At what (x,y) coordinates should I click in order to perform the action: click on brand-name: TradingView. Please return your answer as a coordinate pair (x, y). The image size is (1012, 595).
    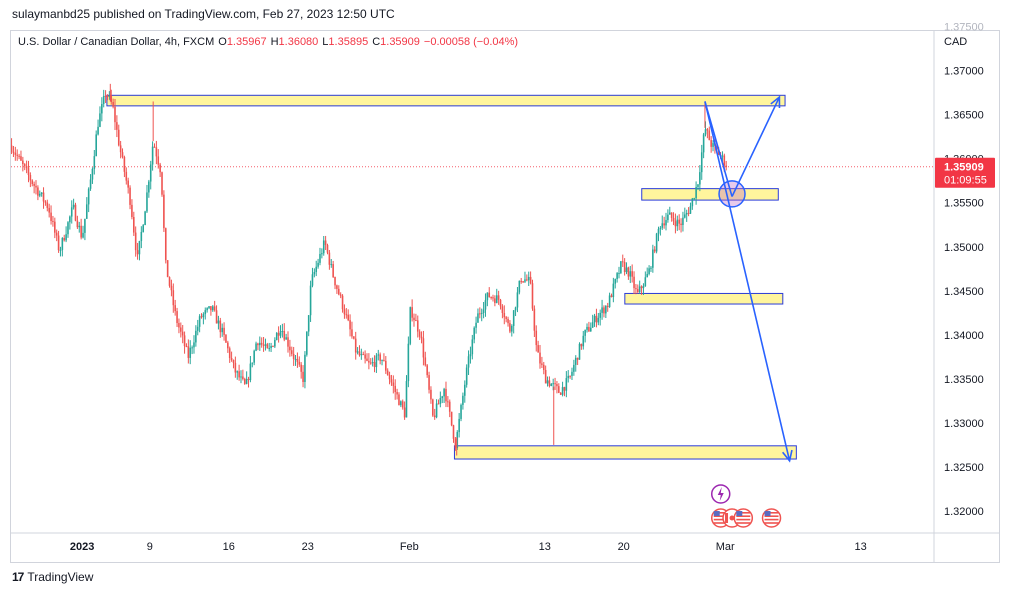
    Looking at the image, I should click on (60, 577).